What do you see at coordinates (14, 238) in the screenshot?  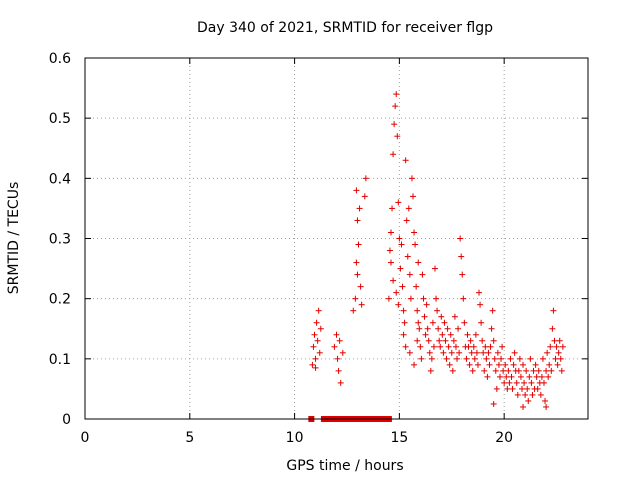 I see `y-axis-title: SRMTID / TECUs` at bounding box center [14, 238].